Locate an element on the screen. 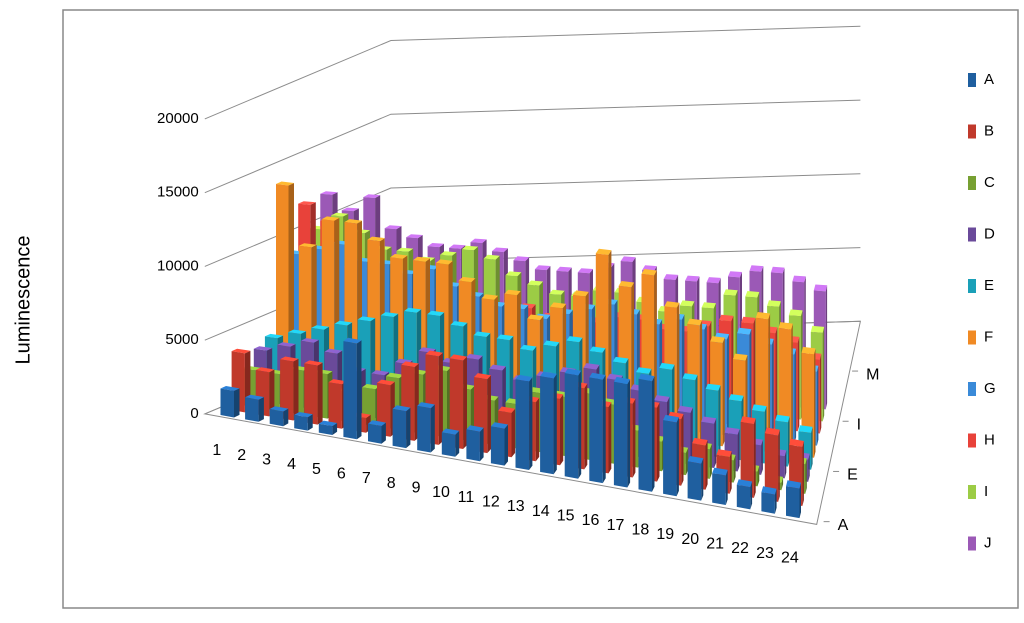 The height and width of the screenshot is (623, 1024). x-tick-label: 10 is located at coordinates (441, 492).